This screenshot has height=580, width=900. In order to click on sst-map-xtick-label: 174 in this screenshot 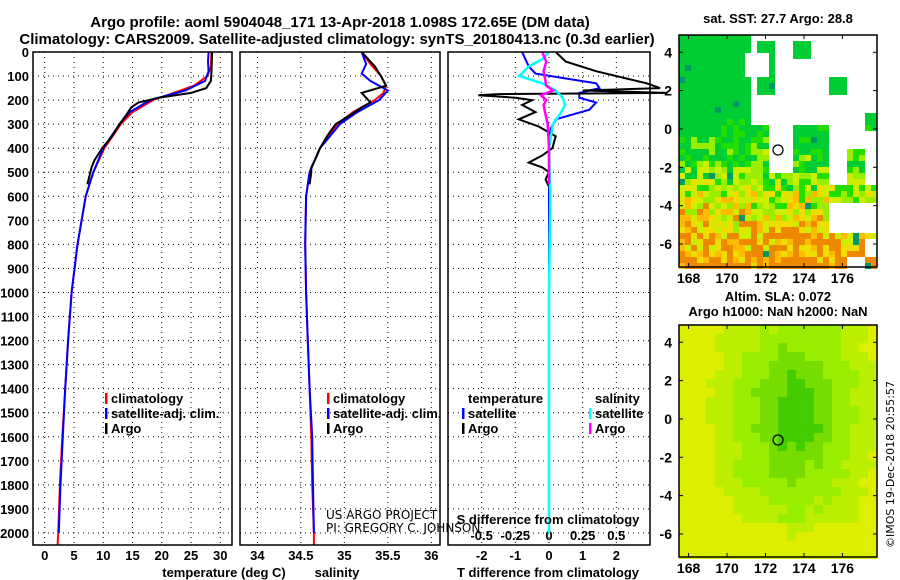, I will do `click(804, 278)`.